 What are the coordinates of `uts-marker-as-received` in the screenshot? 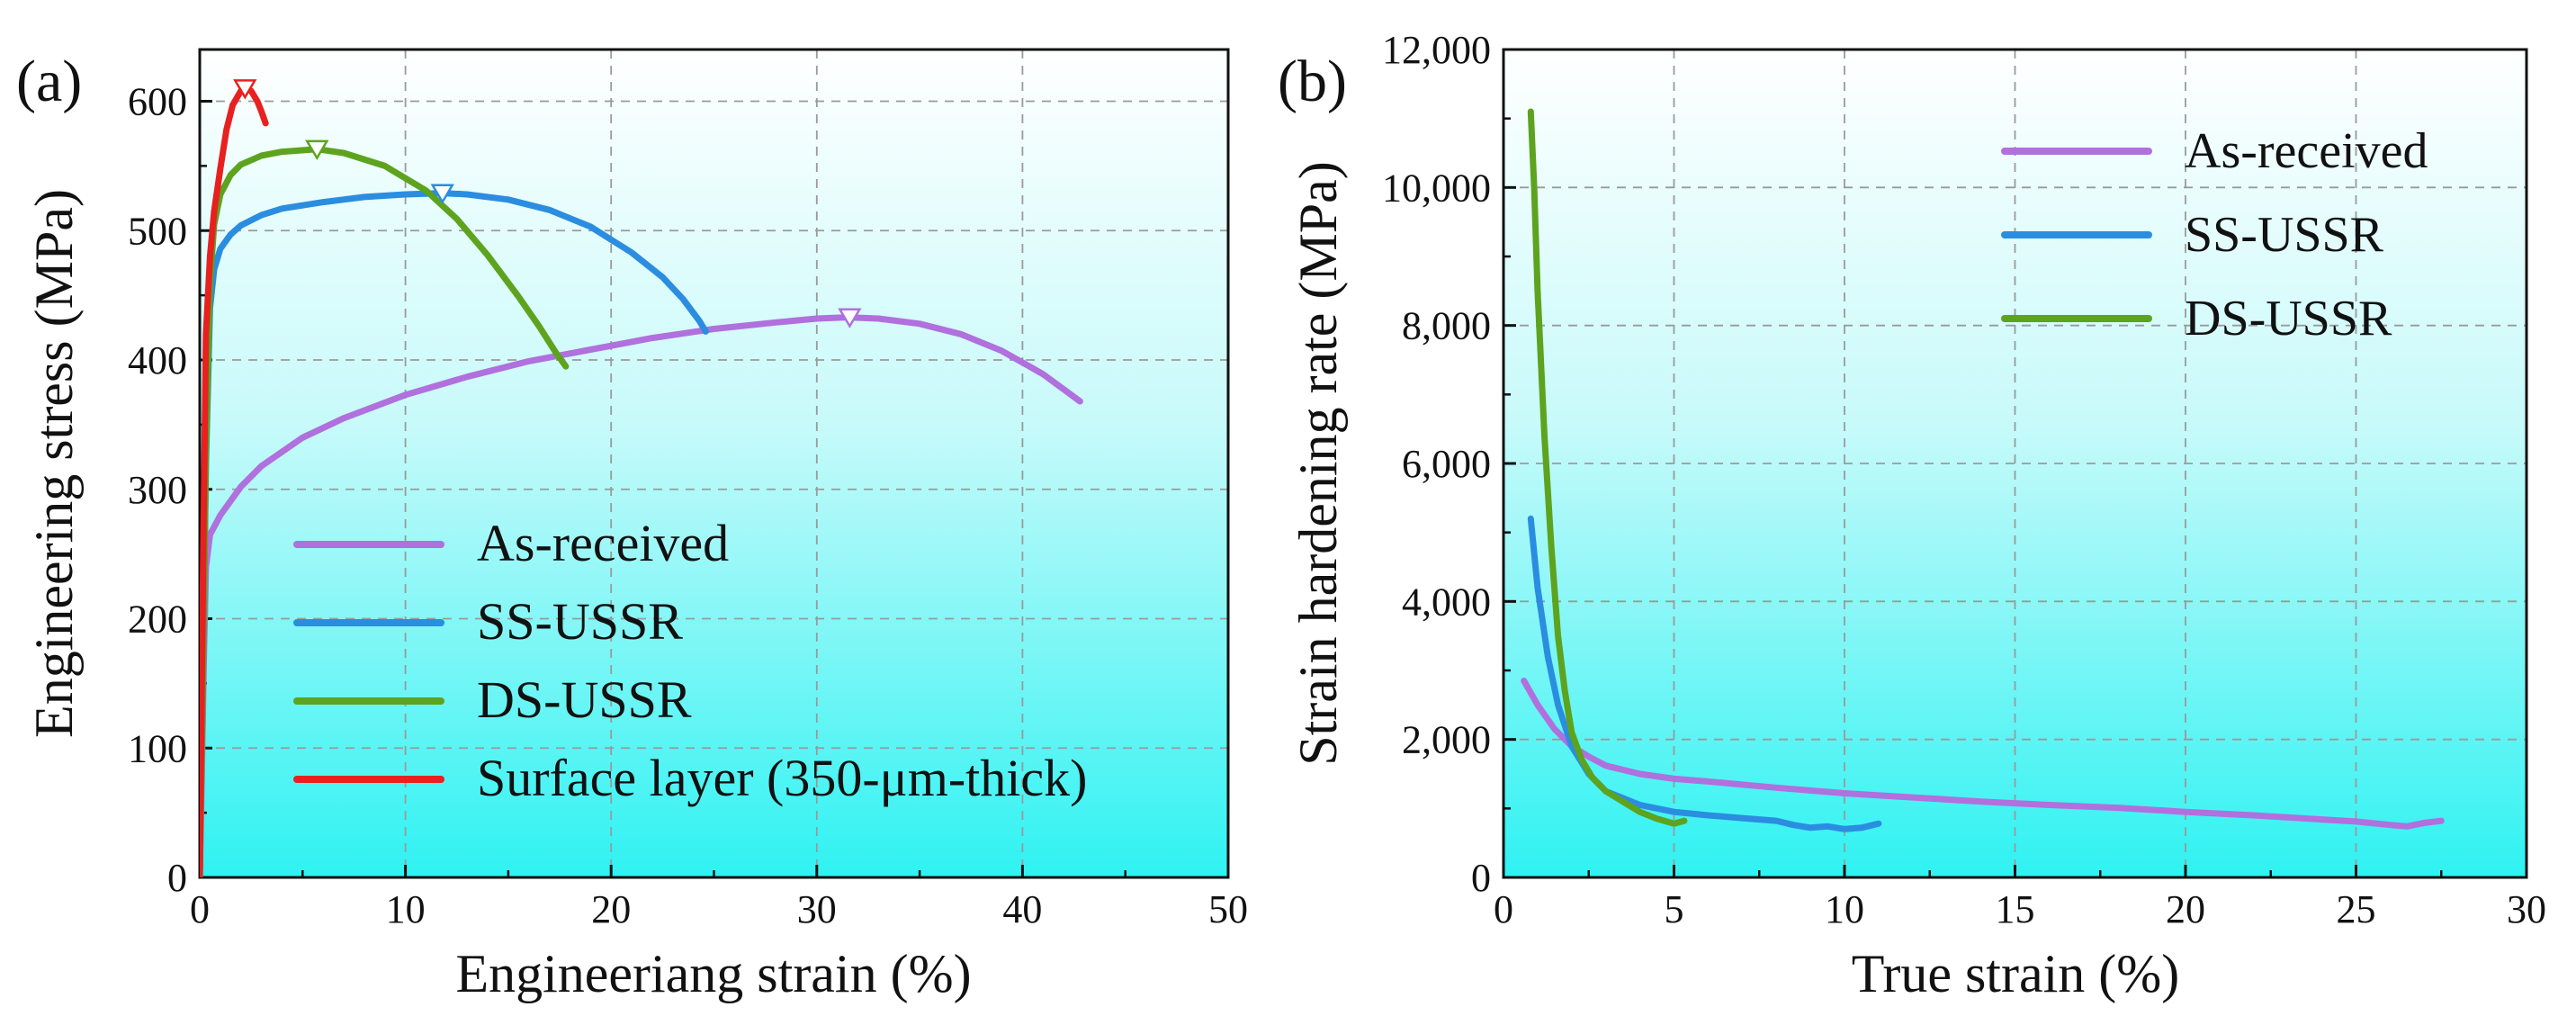 It's located at (850, 318).